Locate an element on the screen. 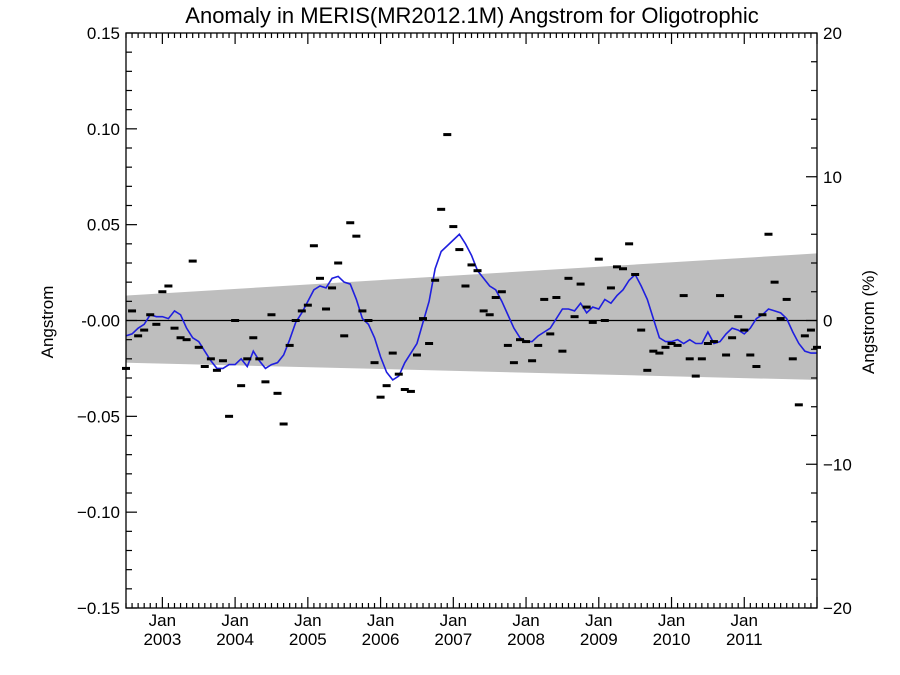  x-tick-year-label: 2005 is located at coordinates (308, 639).